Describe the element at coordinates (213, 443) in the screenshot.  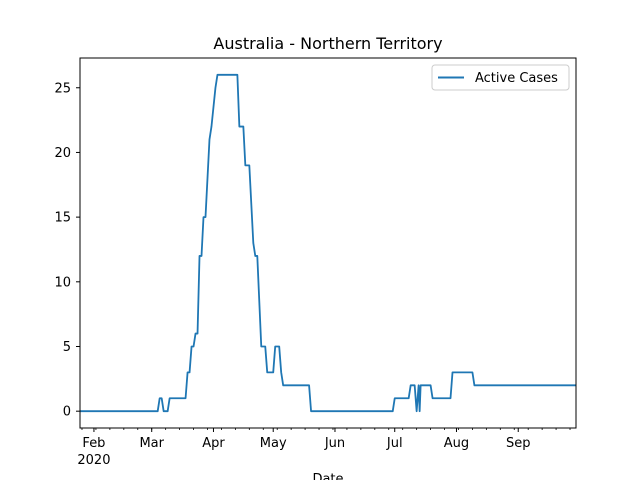
I see `x-tick-label: Apr` at that location.